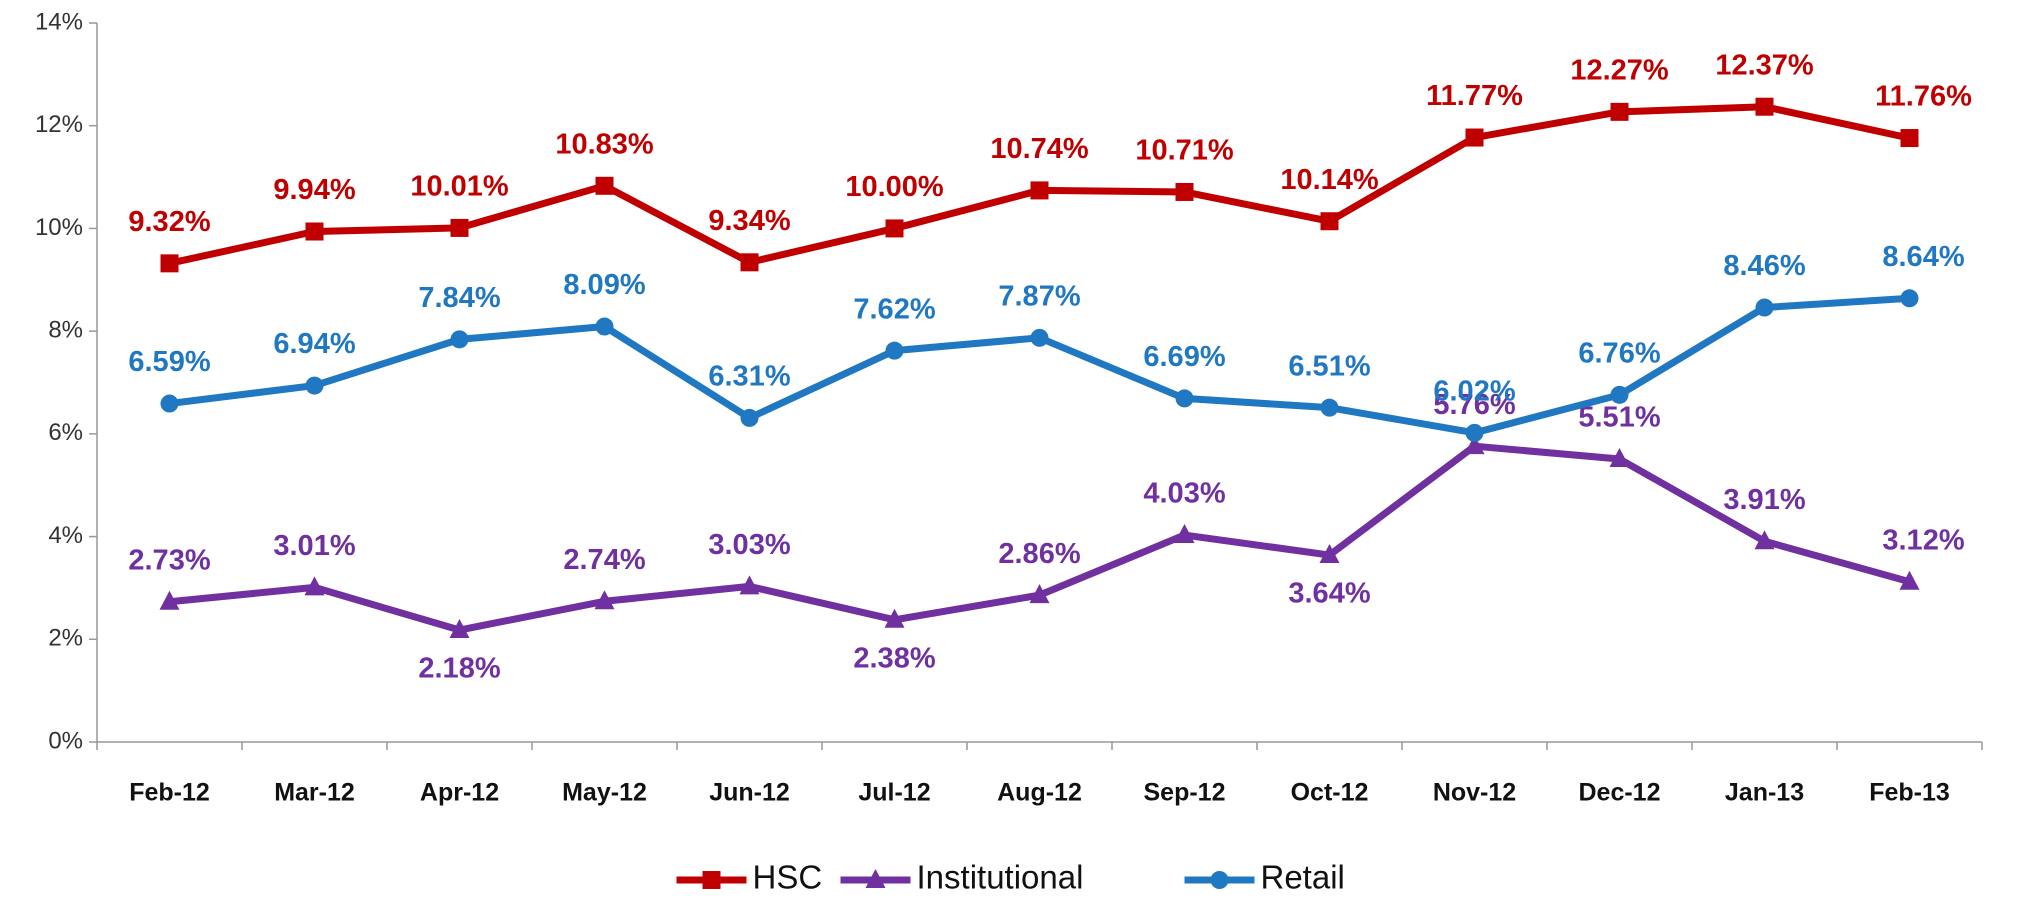 Image resolution: width=2017 pixels, height=902 pixels. Describe the element at coordinates (788, 877) in the screenshot. I see `legend-label: HSC` at that location.